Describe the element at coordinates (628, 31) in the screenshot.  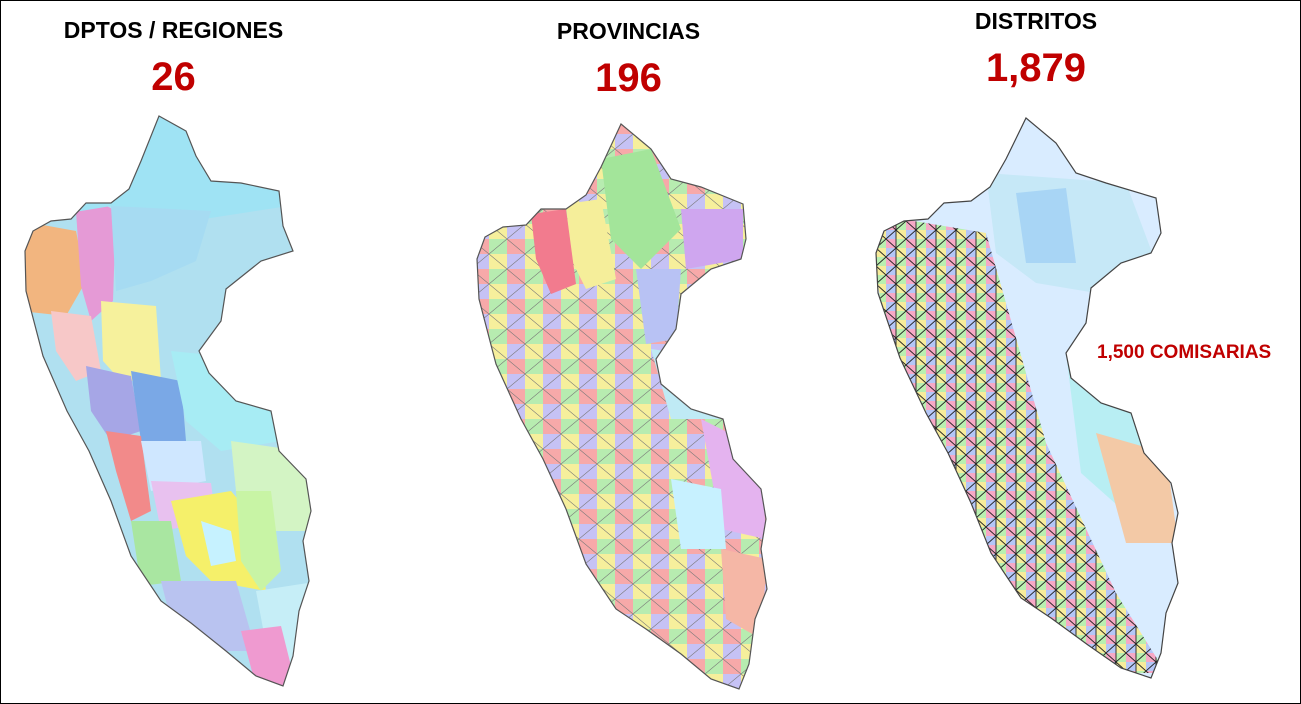
I see `panel-title: PROVINCIAS` at that location.